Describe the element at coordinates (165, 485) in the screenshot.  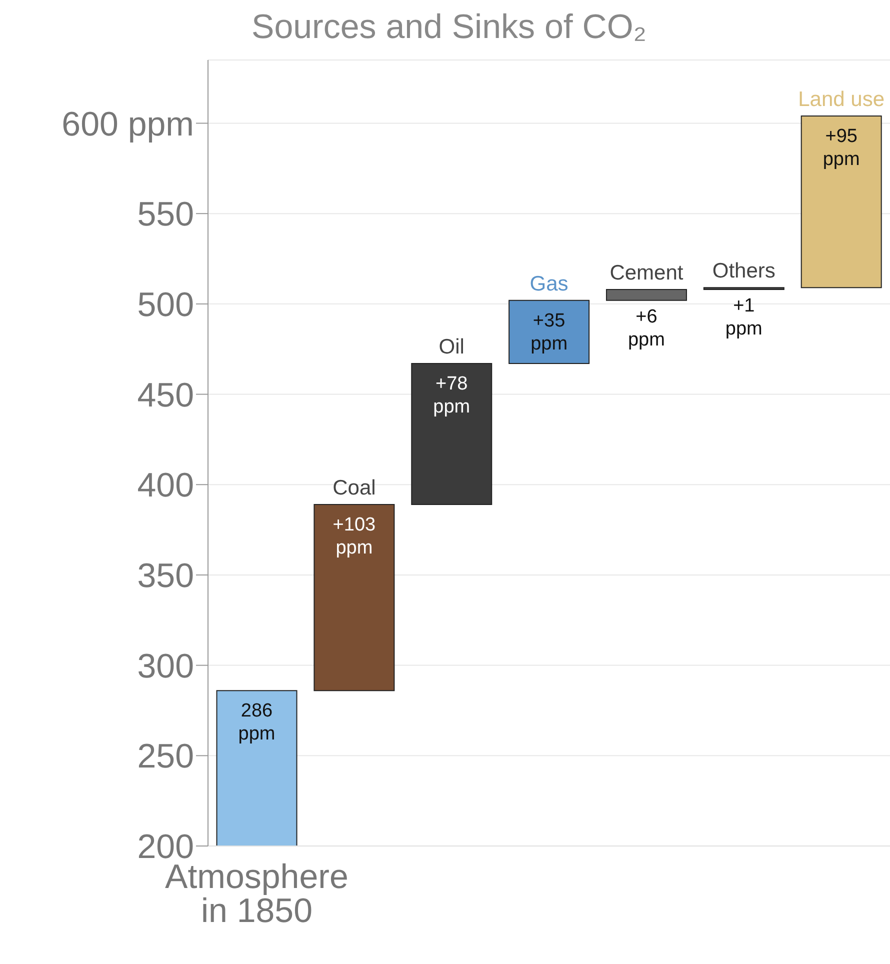
I see `y-tick-label: 400` at that location.